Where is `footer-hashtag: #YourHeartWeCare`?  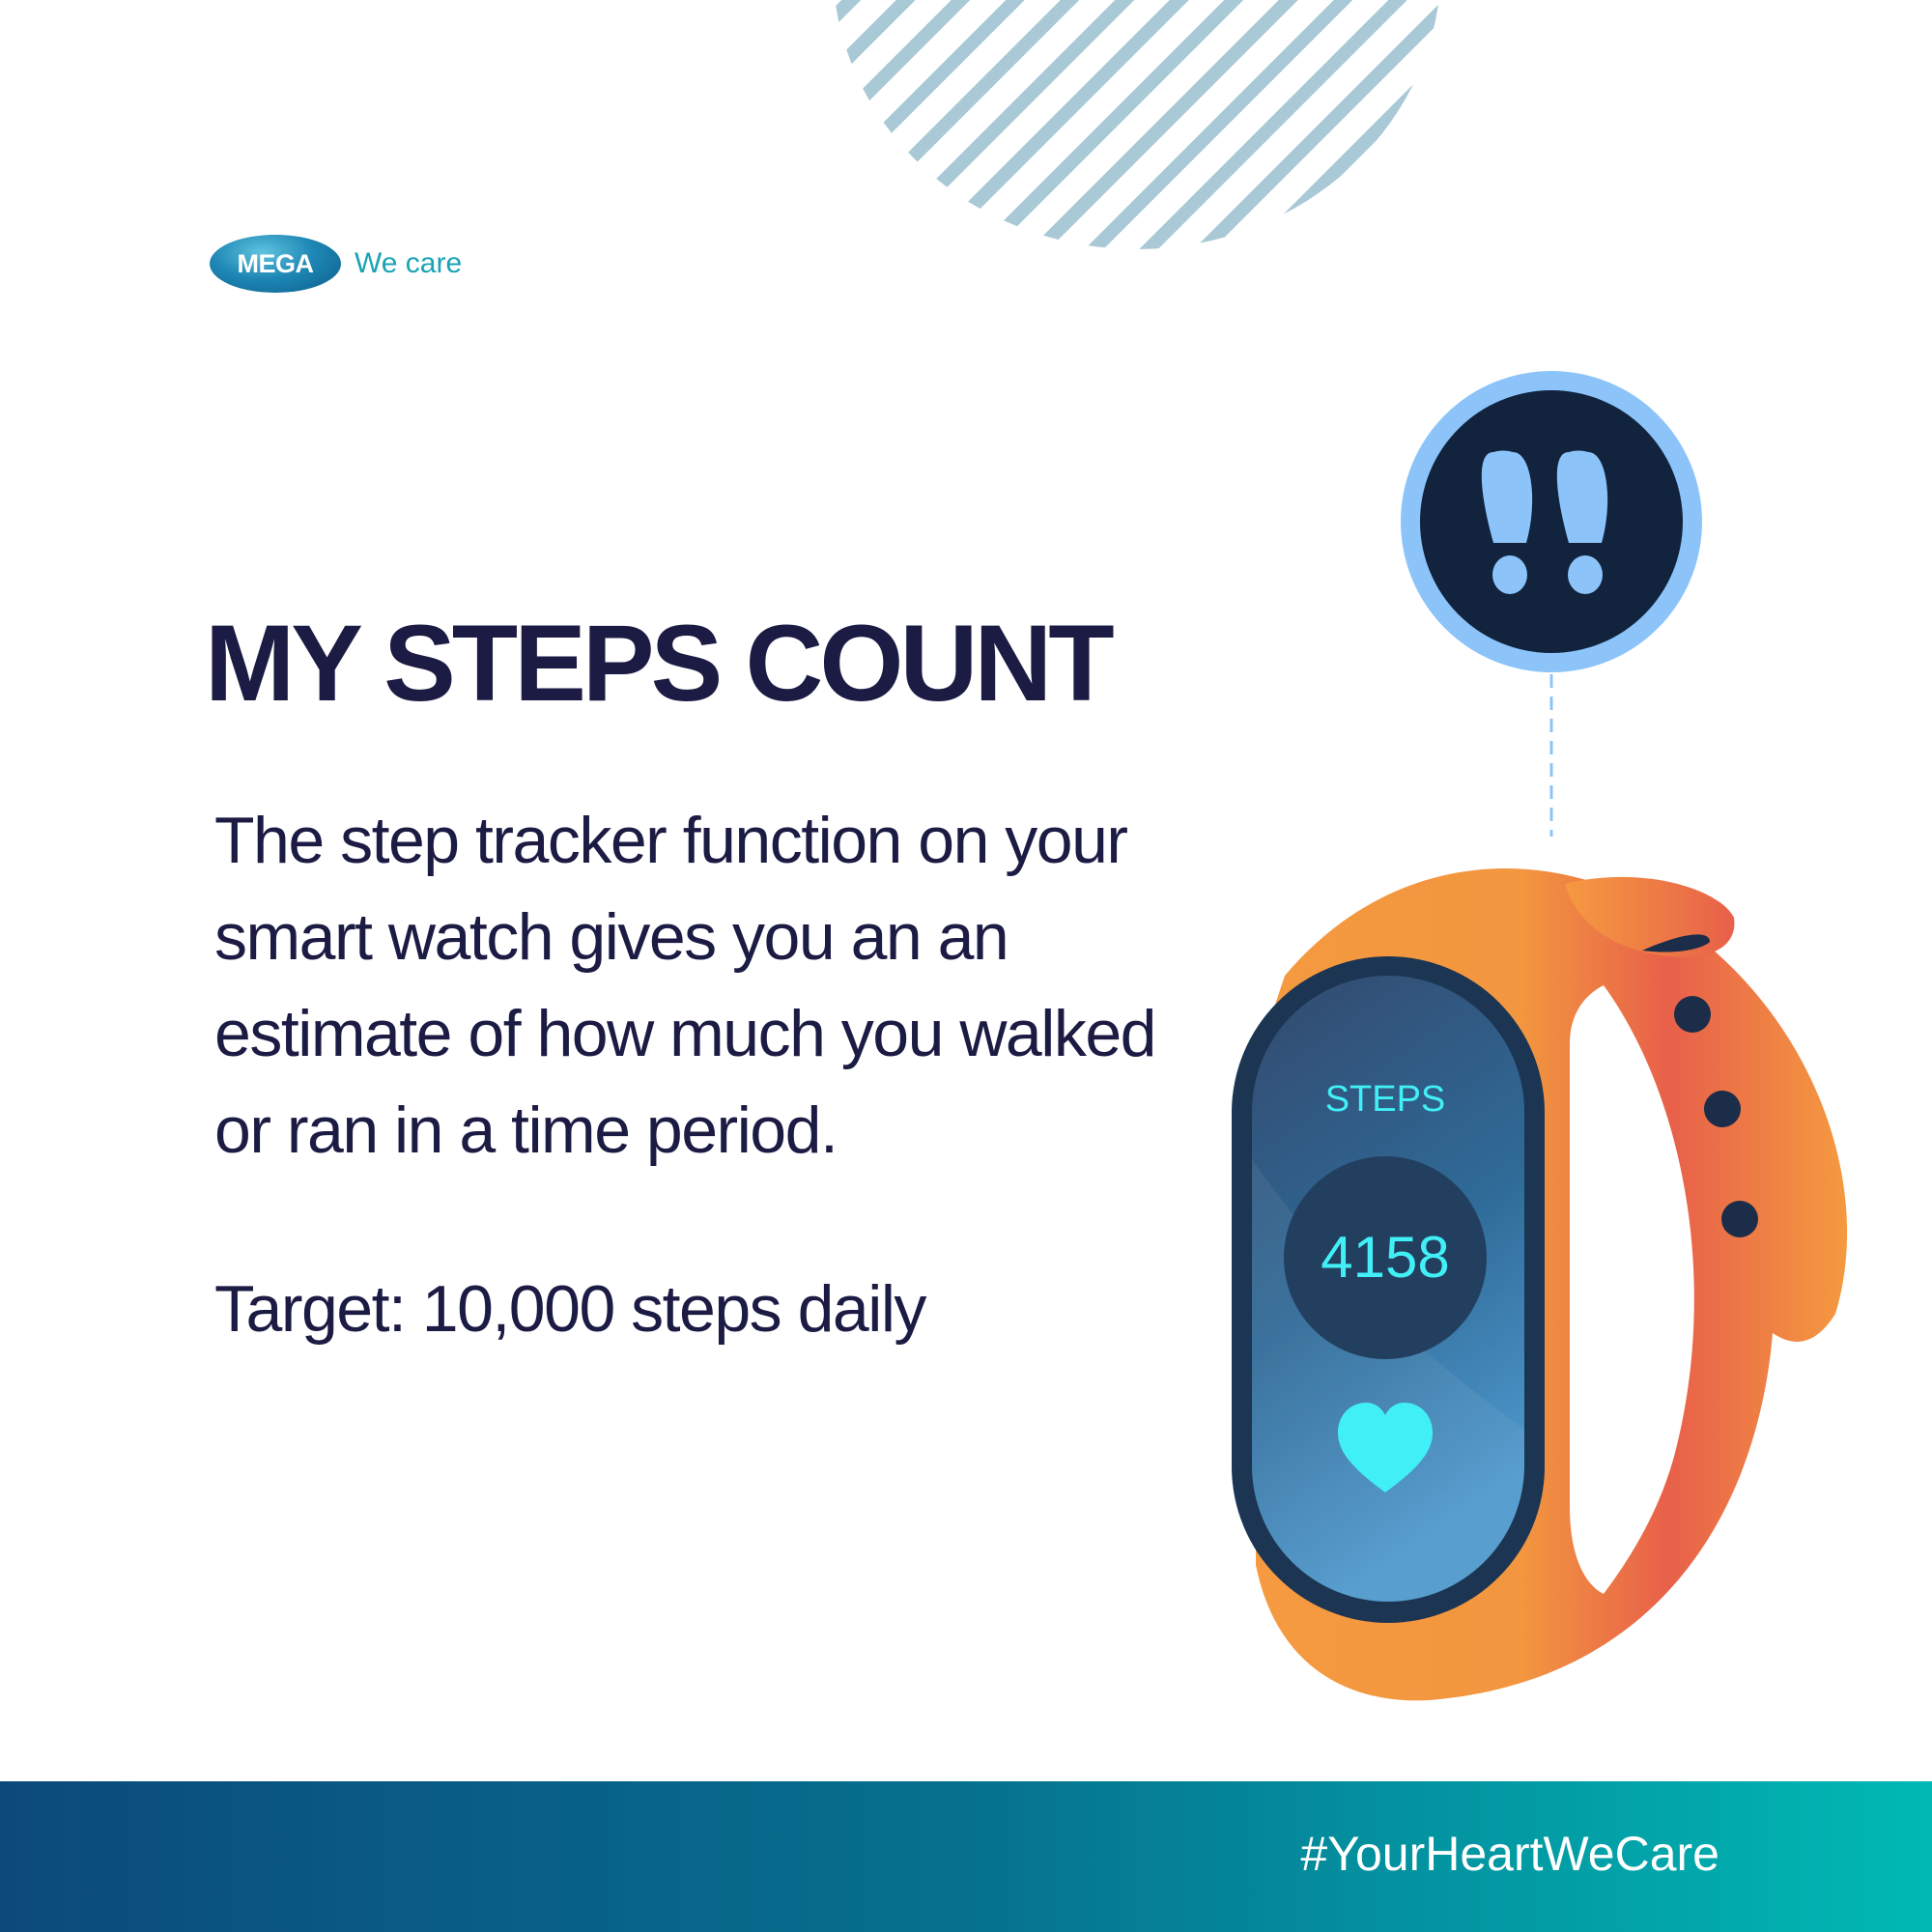
footer-hashtag: #YourHeartWeCare is located at coordinates (1509, 1854).